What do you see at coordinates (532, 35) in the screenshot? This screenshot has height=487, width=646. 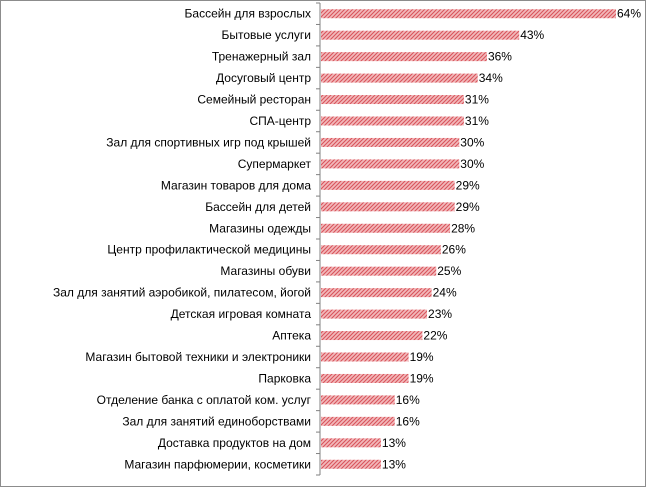 I see `value-label: 43%` at bounding box center [532, 35].